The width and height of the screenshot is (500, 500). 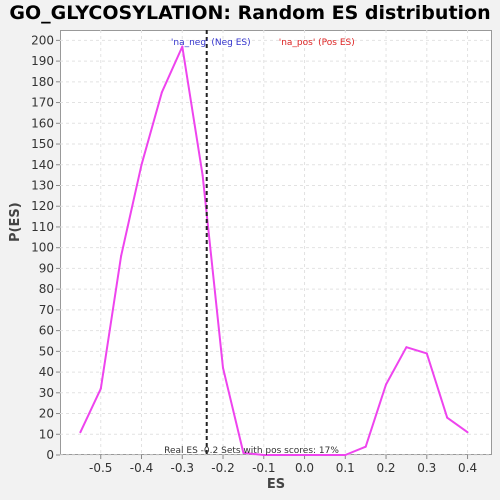 What do you see at coordinates (42, 165) in the screenshot?
I see `y-tick-label: 140` at bounding box center [42, 165].